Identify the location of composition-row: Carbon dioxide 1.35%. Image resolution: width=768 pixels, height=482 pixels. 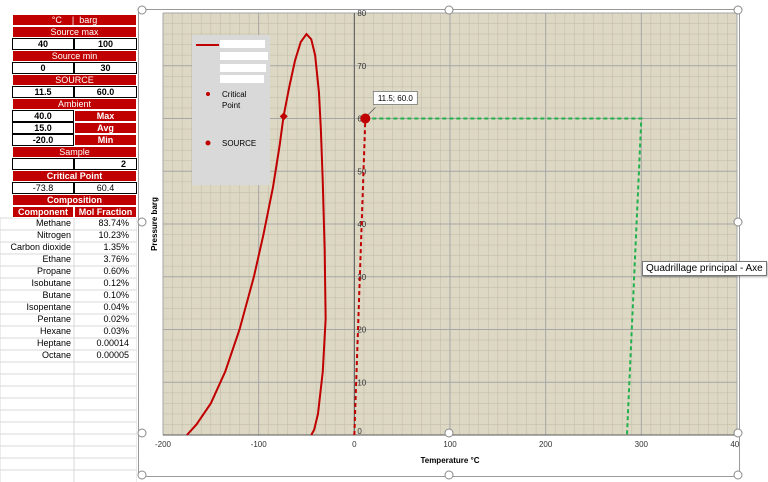
(68, 248).